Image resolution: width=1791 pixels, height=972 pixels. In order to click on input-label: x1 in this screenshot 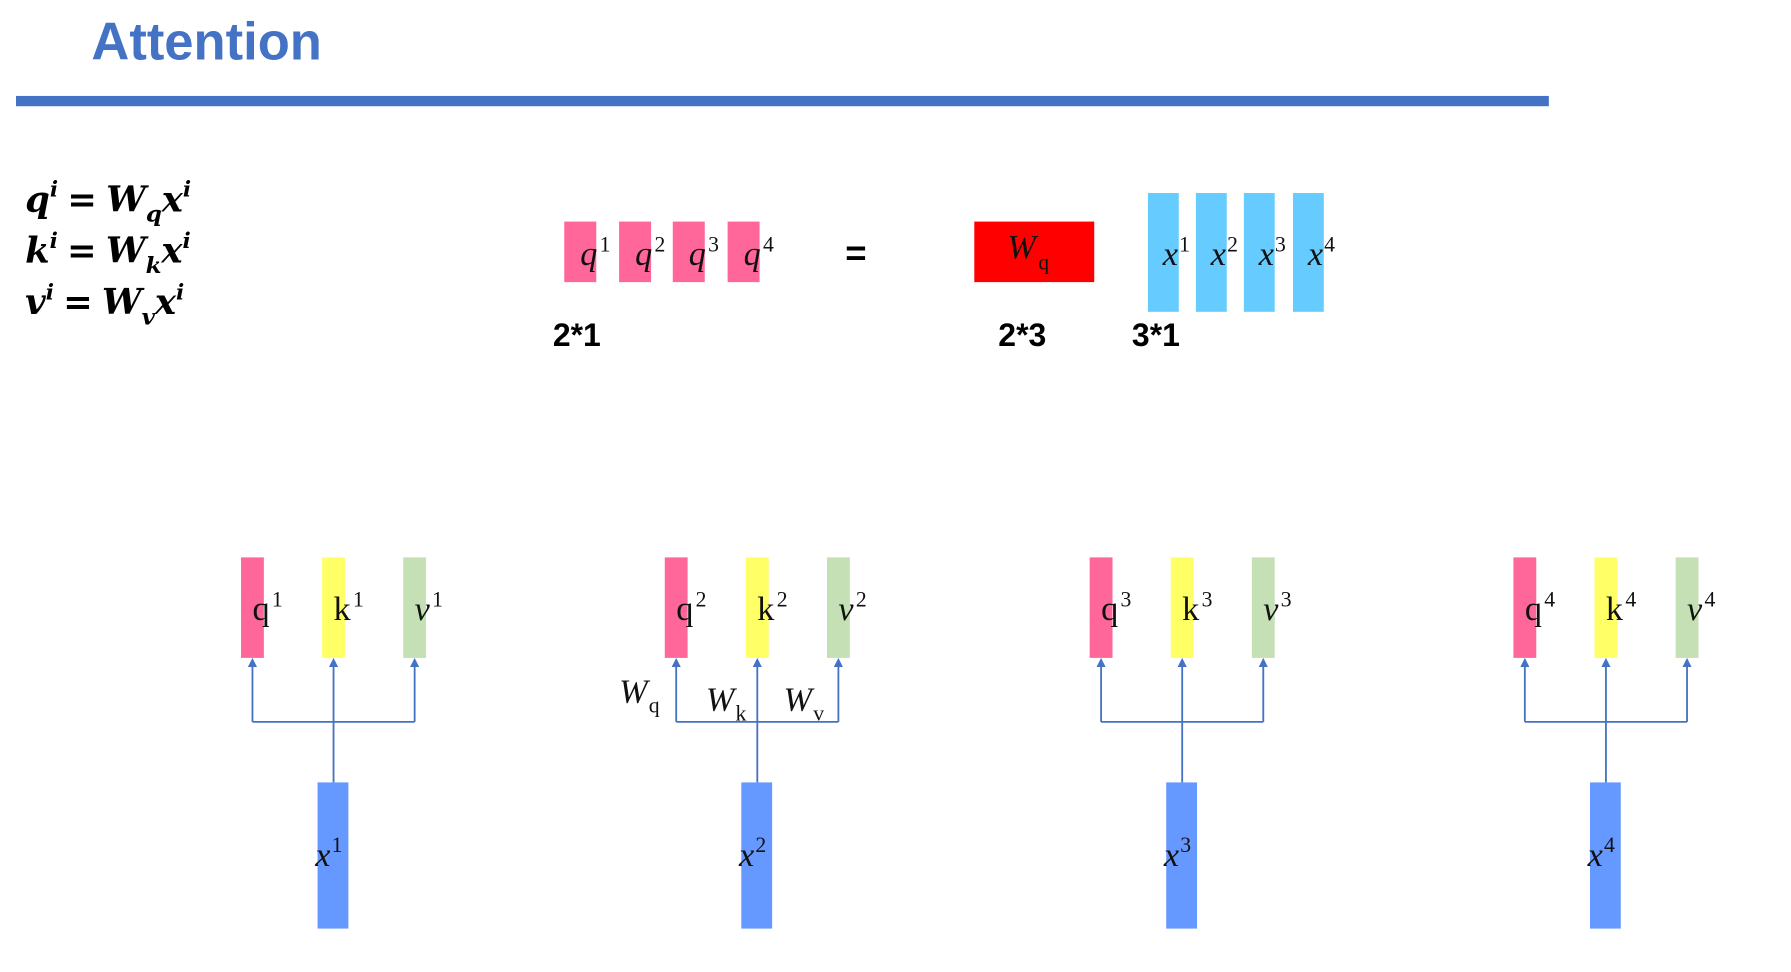, I will do `click(328, 853)`.